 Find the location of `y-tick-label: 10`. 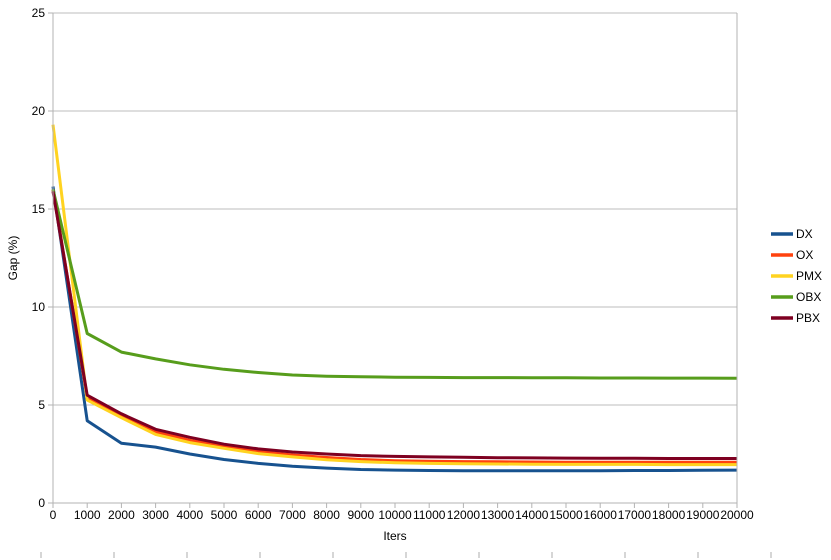

y-tick-label: 10 is located at coordinates (39, 307).